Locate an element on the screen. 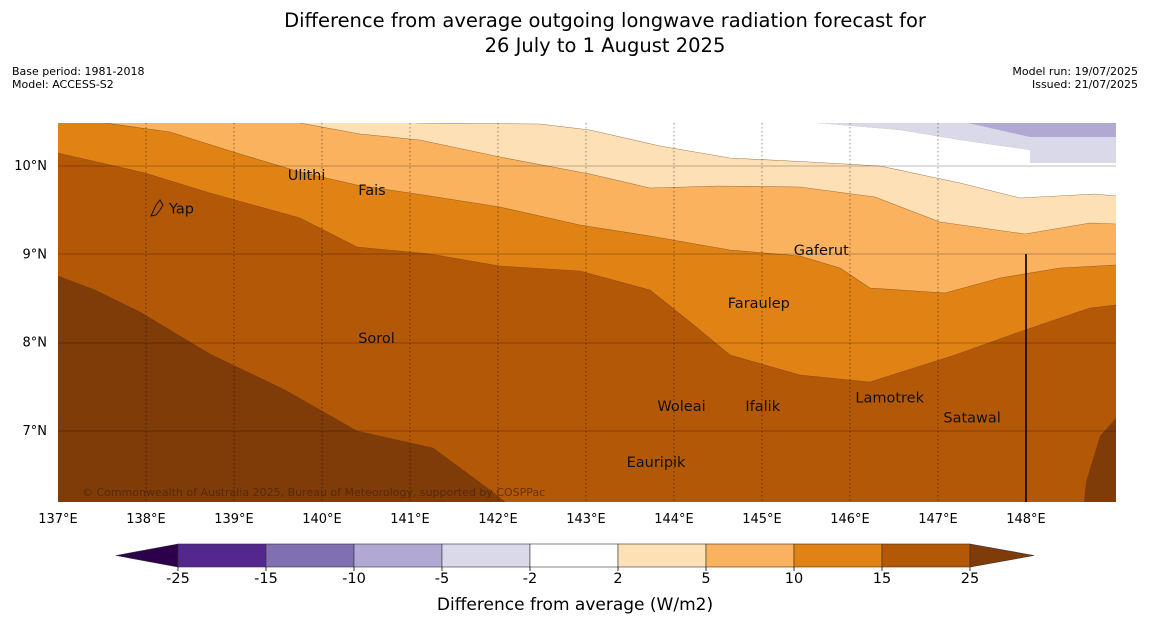 This screenshot has width=1150, height=644. model-name: Model: ACCESS-S2 is located at coordinates (63, 84).